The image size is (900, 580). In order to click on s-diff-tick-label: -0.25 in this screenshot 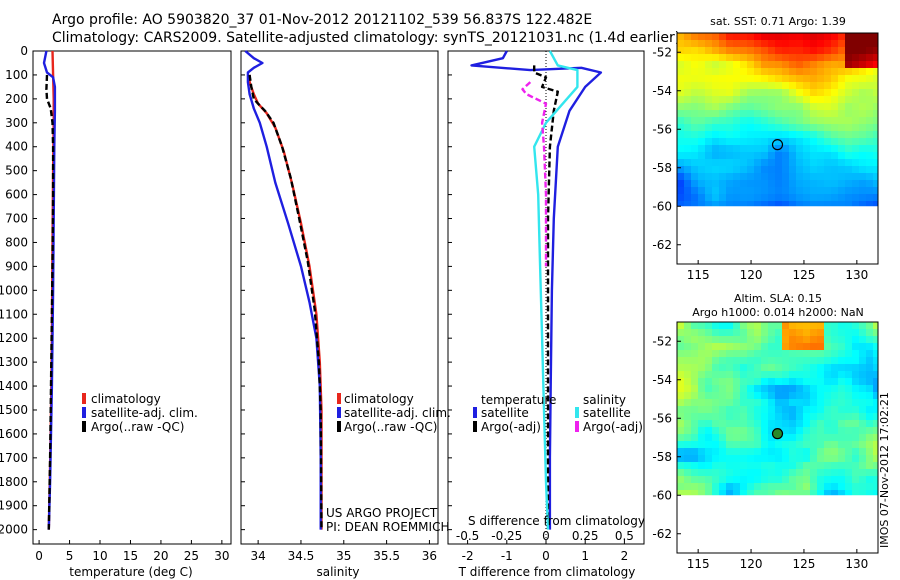, I will do `click(506, 536)`.